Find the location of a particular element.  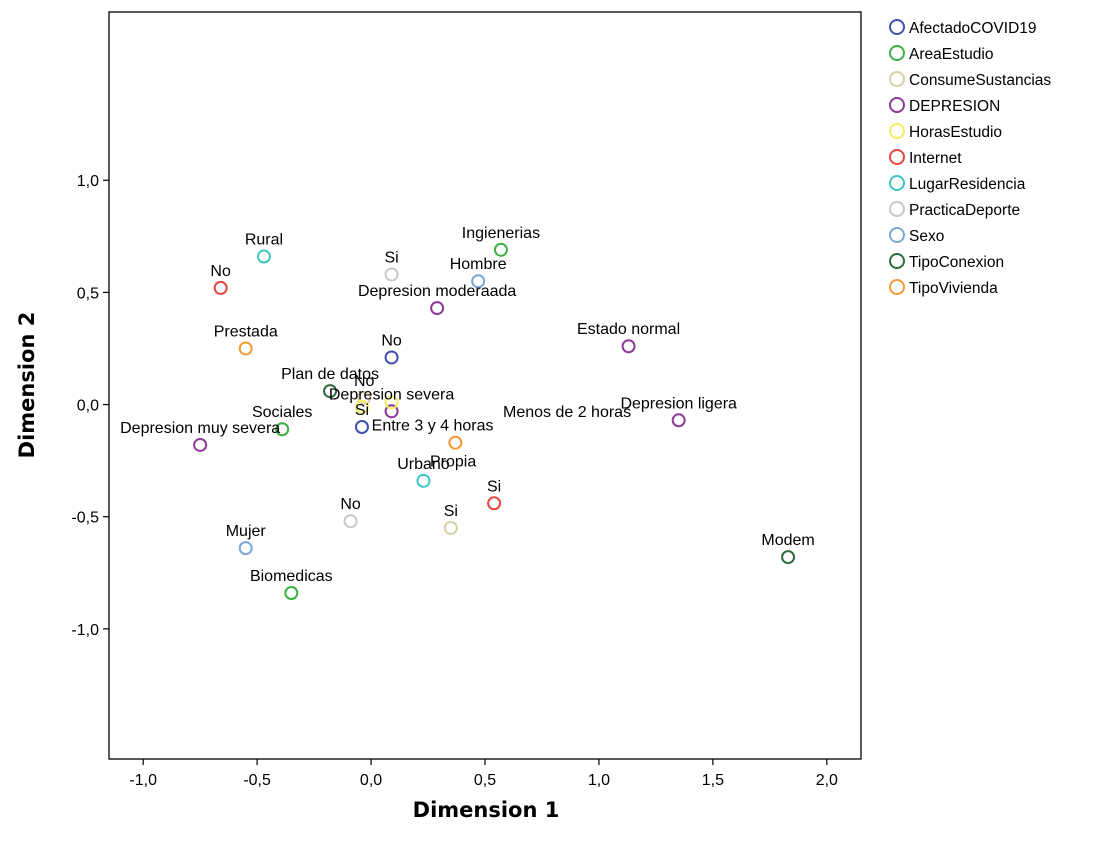

point-label: Estado normal is located at coordinates (628, 329).